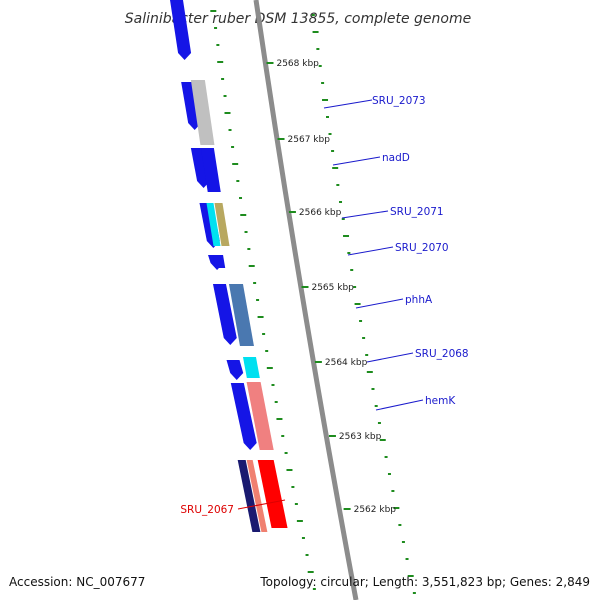 This screenshot has height=600, width=600. I want to click on gene-feature-phha, so click(241, 315).